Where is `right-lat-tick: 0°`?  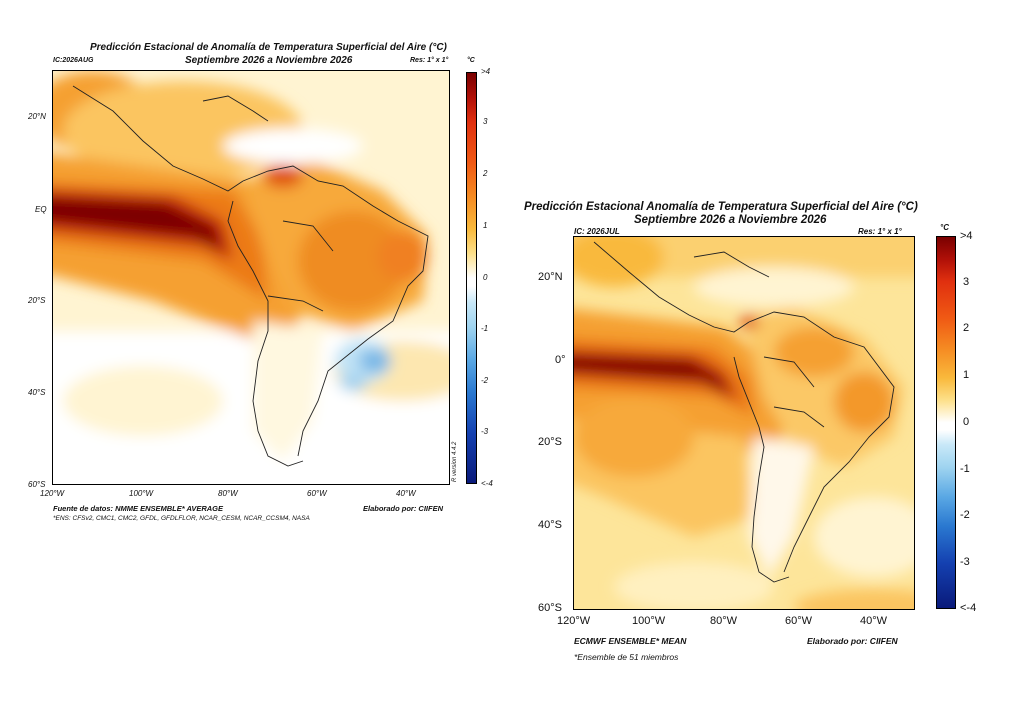
right-lat-tick: 0° is located at coordinates (560, 360).